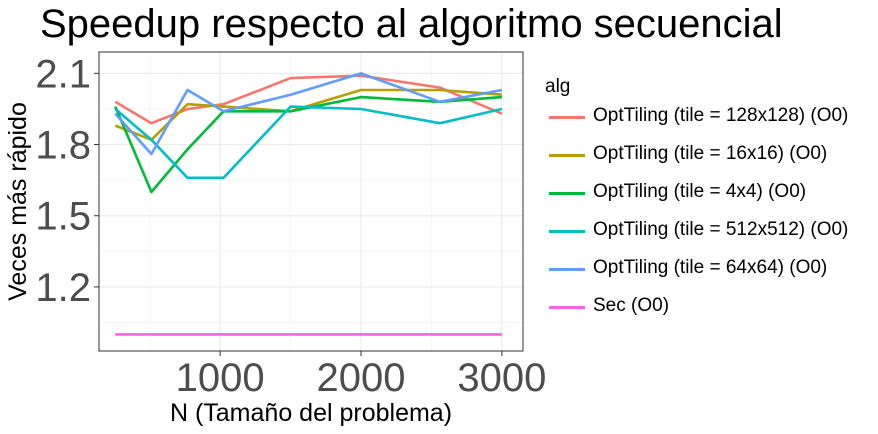 The height and width of the screenshot is (434, 878). Describe the element at coordinates (721, 115) in the screenshot. I see `legend-label: OptTiling (tile = 128x128) (O0)` at that location.